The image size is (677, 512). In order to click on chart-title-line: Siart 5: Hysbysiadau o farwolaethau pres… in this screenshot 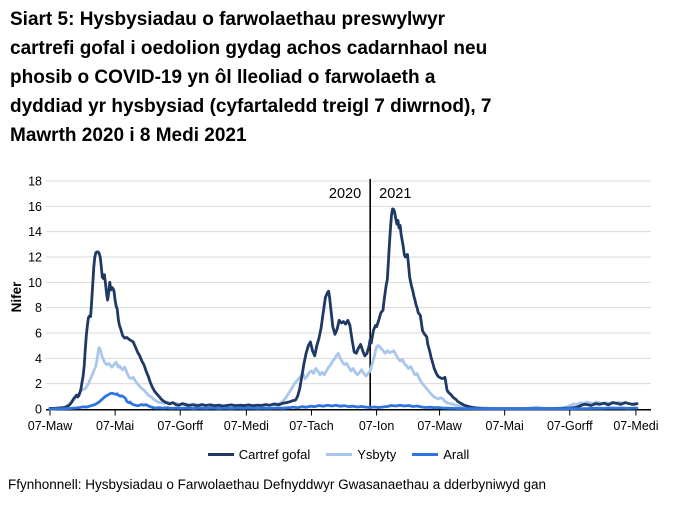, I will do `click(228, 19)`.